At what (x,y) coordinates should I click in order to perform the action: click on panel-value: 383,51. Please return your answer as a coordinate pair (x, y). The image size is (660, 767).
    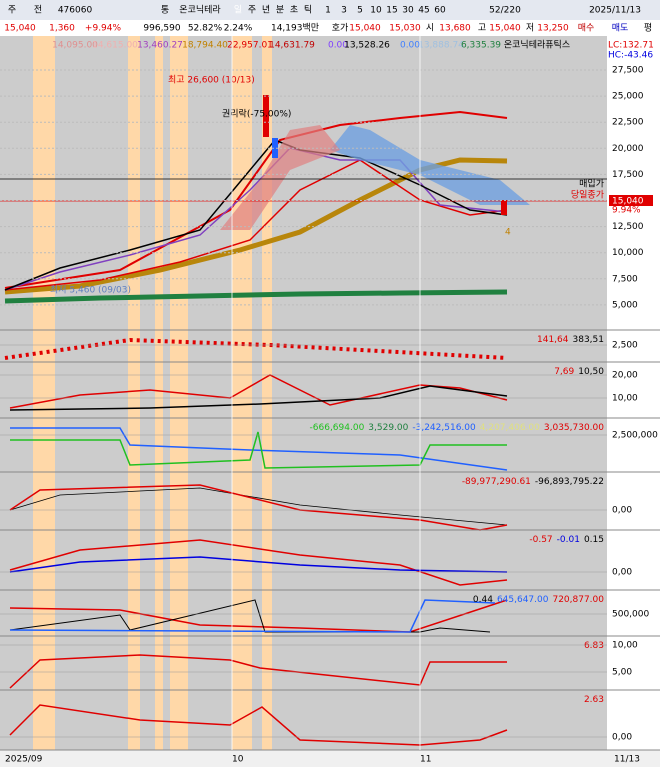
    Looking at the image, I should click on (589, 340).